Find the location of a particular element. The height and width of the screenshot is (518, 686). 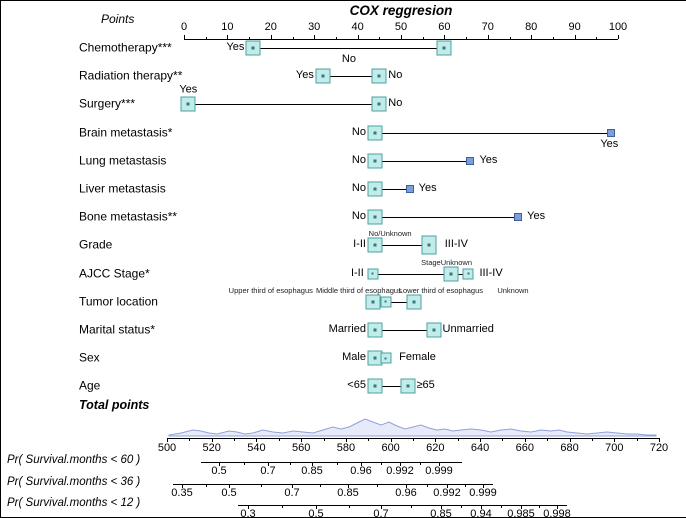

prob-axis-label-0: Pr( Survival.months < 60 ) is located at coordinates (74, 460).